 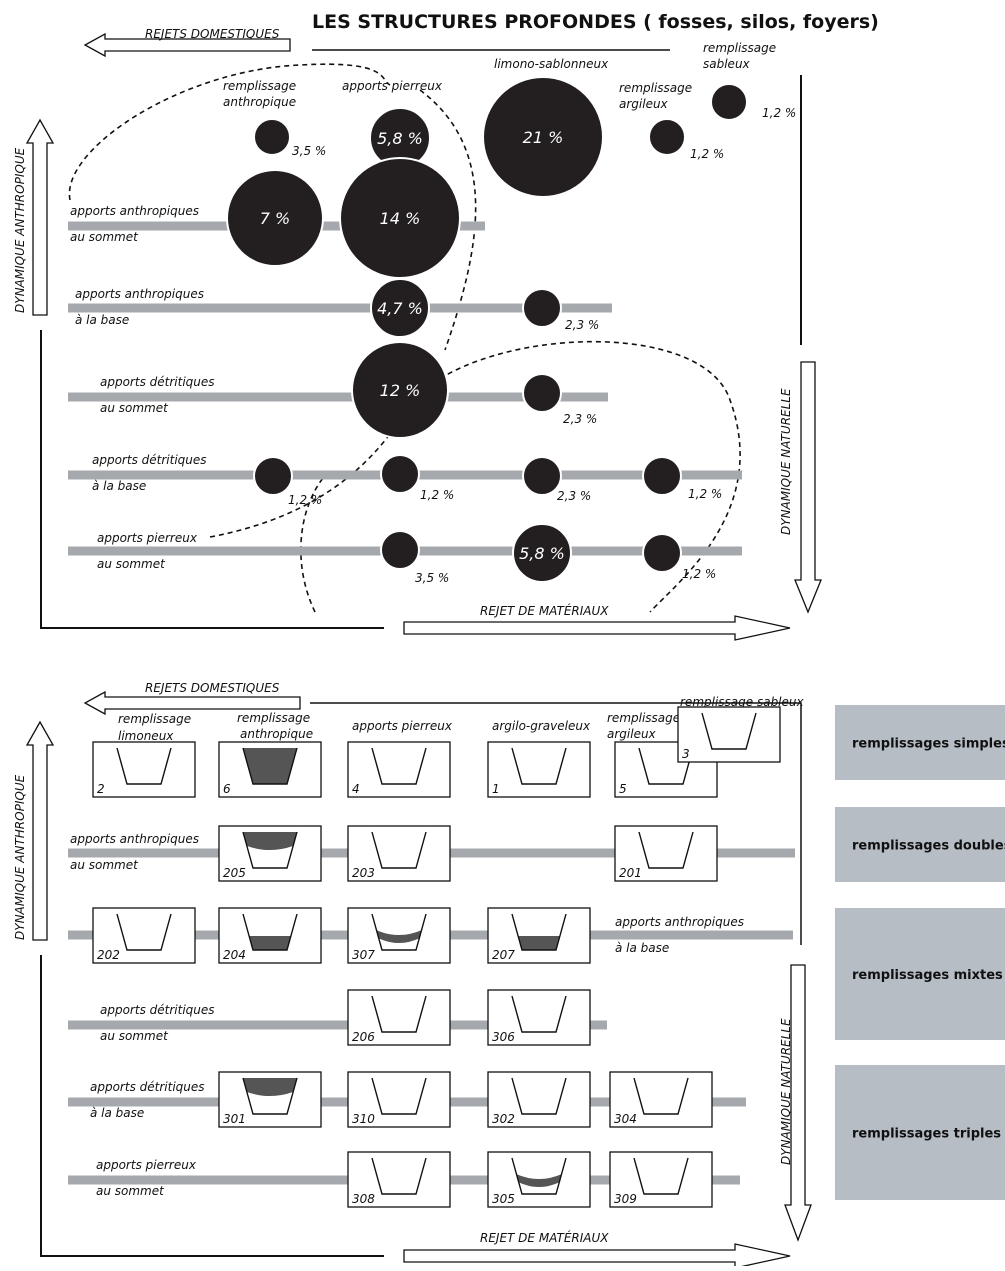 I want to click on pit: 305, so click(x=539, y=1179).